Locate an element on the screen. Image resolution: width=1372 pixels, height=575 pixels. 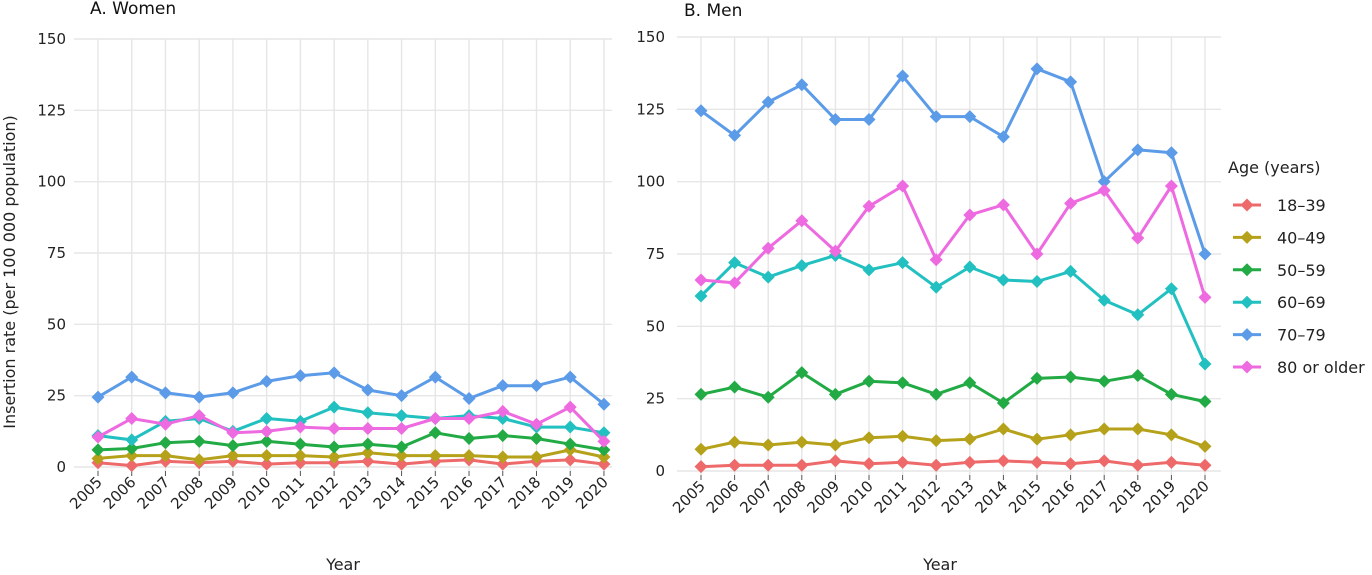
legend-label: 40–49 is located at coordinates (1301, 237).